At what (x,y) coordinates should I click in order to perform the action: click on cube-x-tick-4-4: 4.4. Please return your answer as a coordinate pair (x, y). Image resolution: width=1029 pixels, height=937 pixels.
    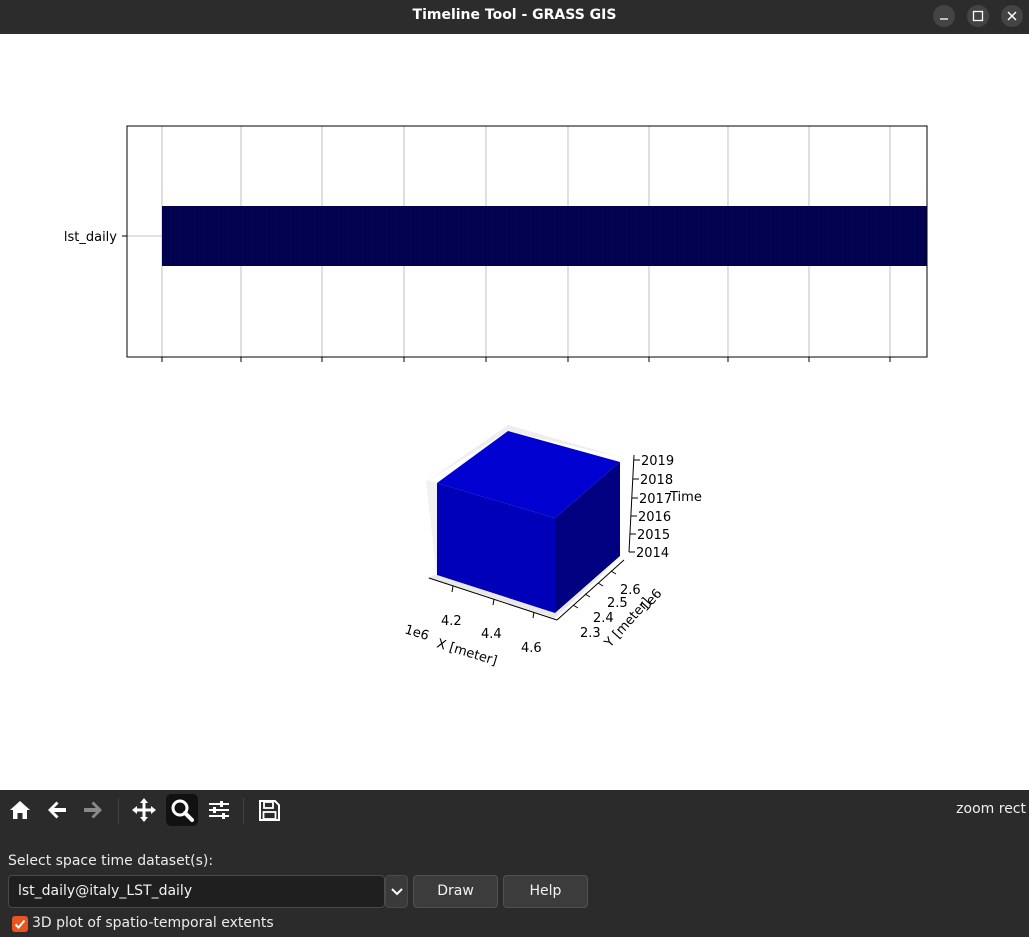
    Looking at the image, I should click on (491, 634).